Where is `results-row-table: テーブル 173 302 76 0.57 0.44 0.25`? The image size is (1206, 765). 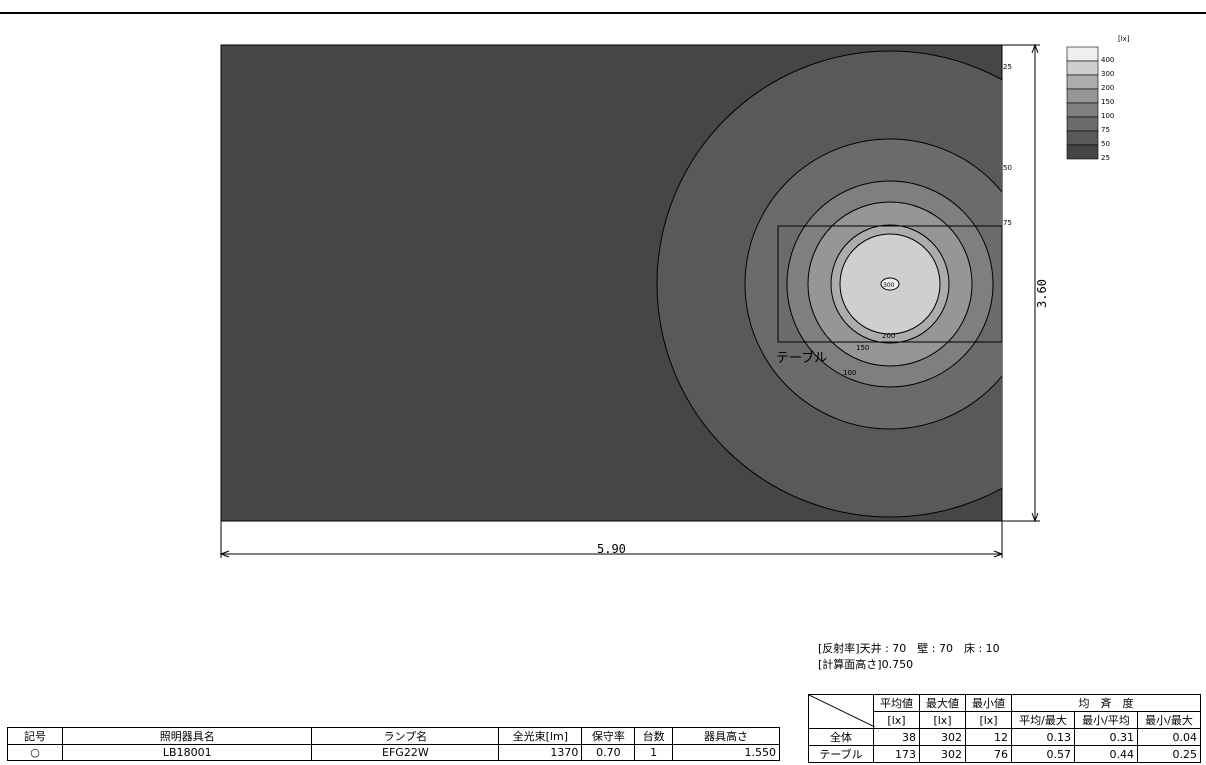
results-row-table: テーブル 173 302 76 0.57 0.44 0.25 is located at coordinates (1005, 754).